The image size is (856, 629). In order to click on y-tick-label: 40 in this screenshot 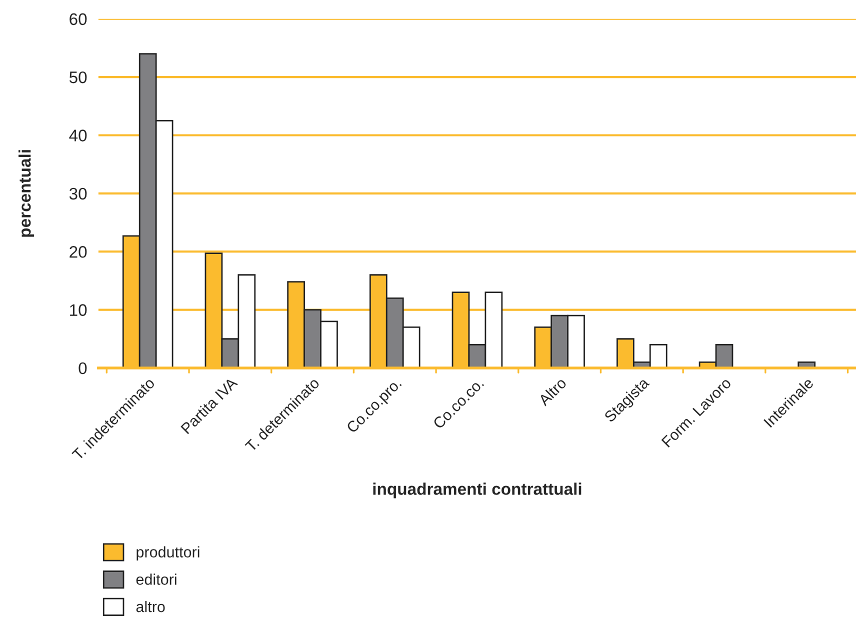, I will do `click(78, 136)`.